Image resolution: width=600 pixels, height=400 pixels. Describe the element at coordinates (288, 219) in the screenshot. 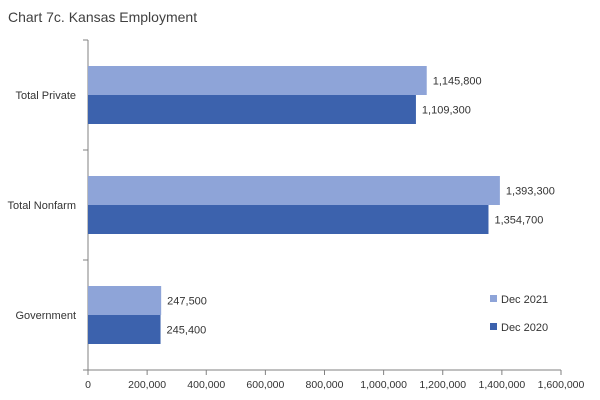

I see `bar-total-nonfarm-dec-2020` at that location.